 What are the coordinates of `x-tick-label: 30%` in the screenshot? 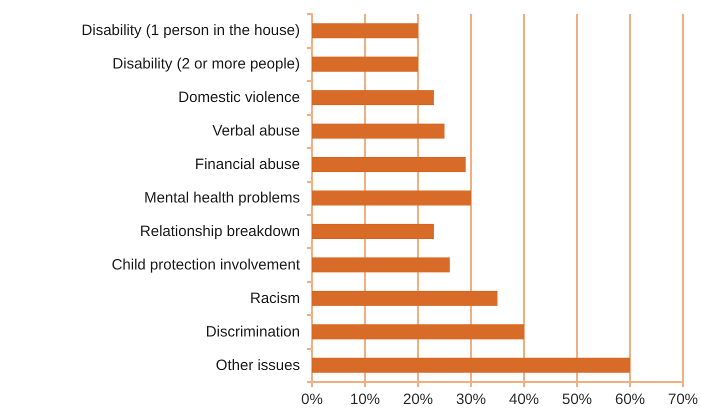 It's located at (471, 399).